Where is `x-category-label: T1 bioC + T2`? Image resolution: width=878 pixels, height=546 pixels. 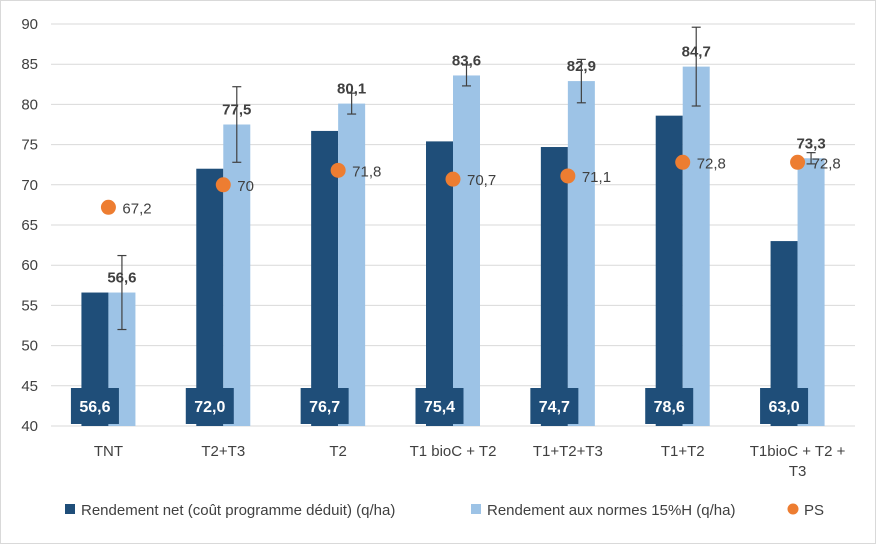 x-category-label: T1 bioC + T2 is located at coordinates (453, 451).